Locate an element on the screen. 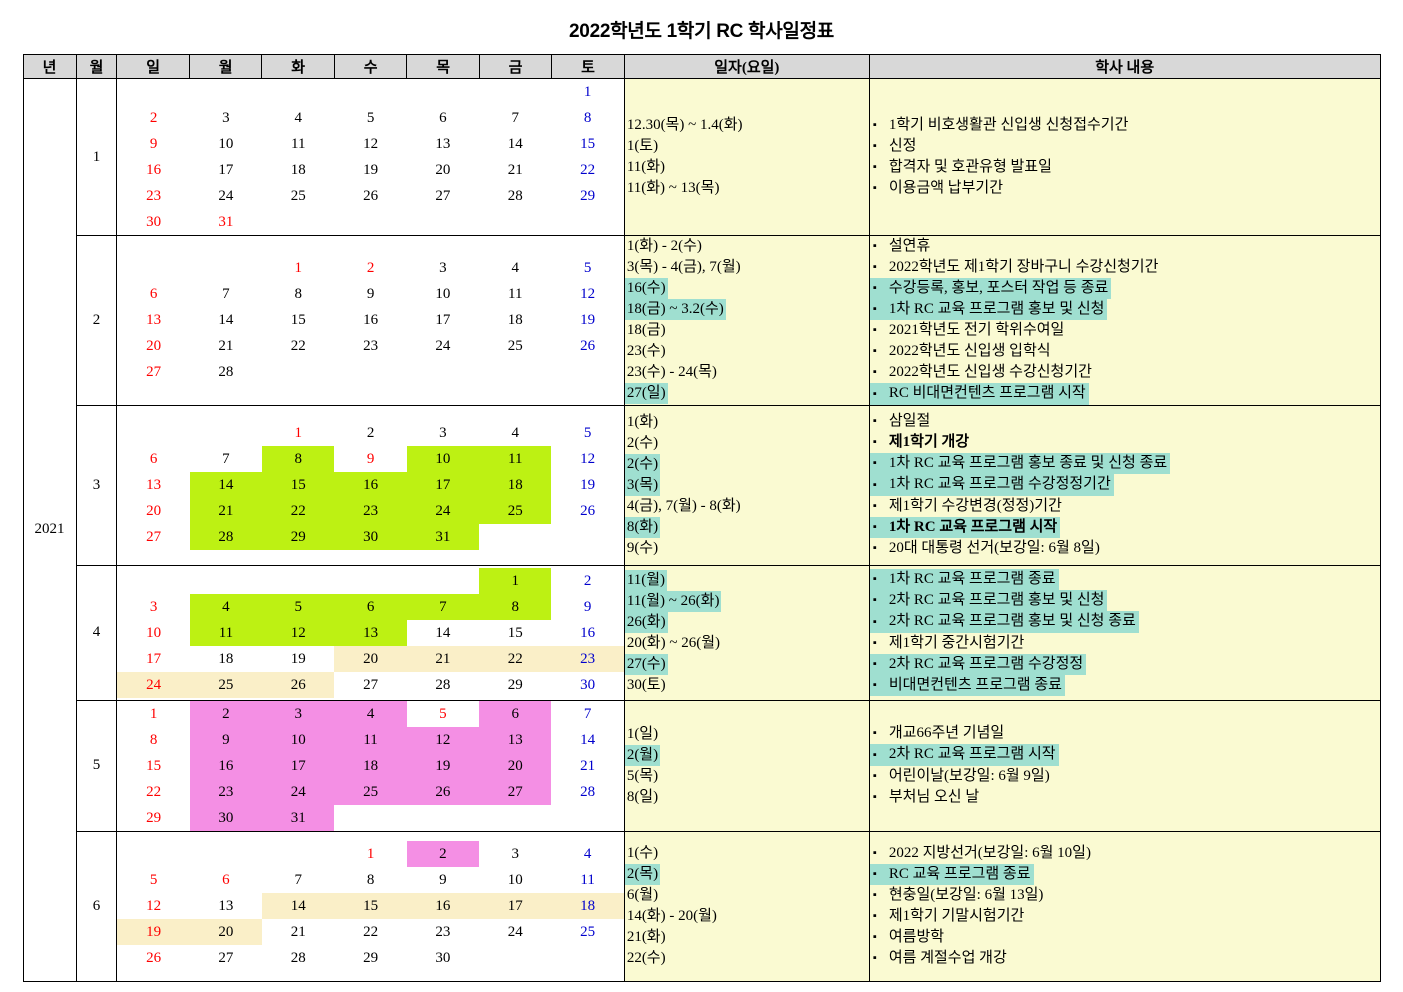 This screenshot has height=992, width=1403. day-cell: 30 is located at coordinates (370, 537).